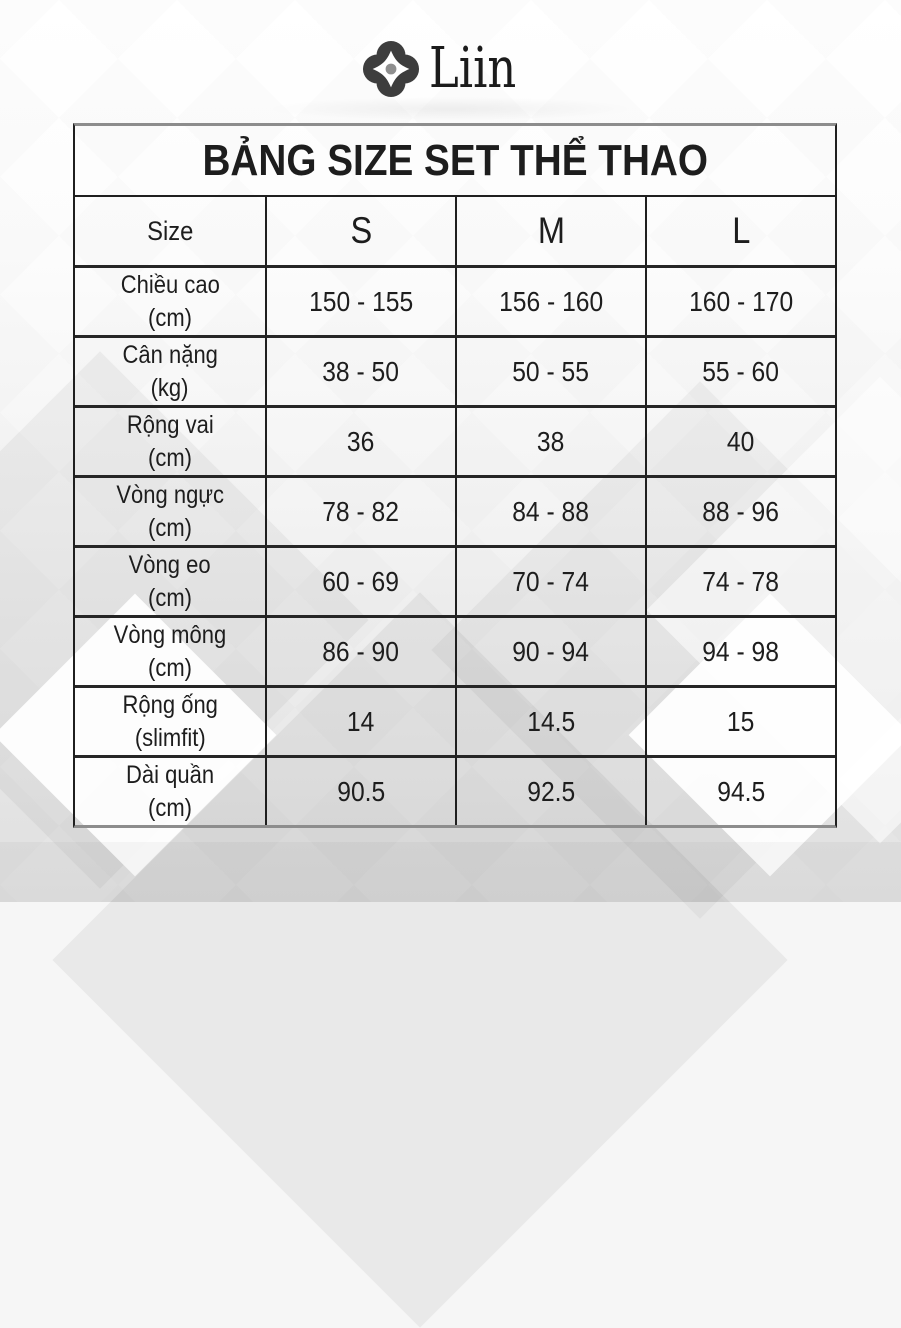 Image resolution: width=901 pixels, height=1328 pixels. Describe the element at coordinates (550, 370) in the screenshot. I see `size-value: 50 - 55` at that location.